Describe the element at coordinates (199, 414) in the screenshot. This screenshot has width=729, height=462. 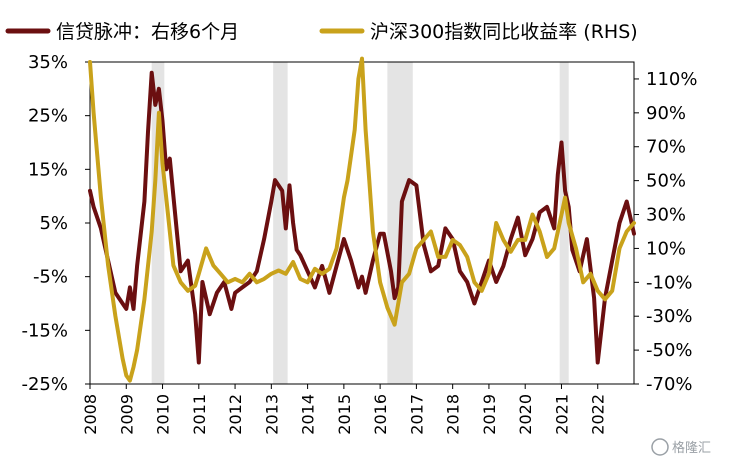
I see `x-tick-label: 2011` at that location.